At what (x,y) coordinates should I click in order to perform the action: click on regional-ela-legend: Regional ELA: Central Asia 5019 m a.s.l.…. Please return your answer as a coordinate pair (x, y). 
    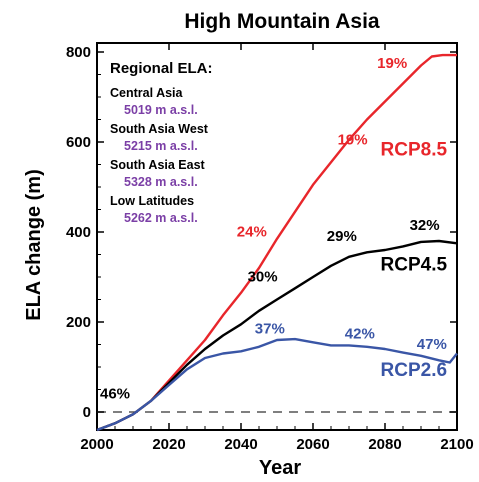
    Looking at the image, I should click on (161, 142).